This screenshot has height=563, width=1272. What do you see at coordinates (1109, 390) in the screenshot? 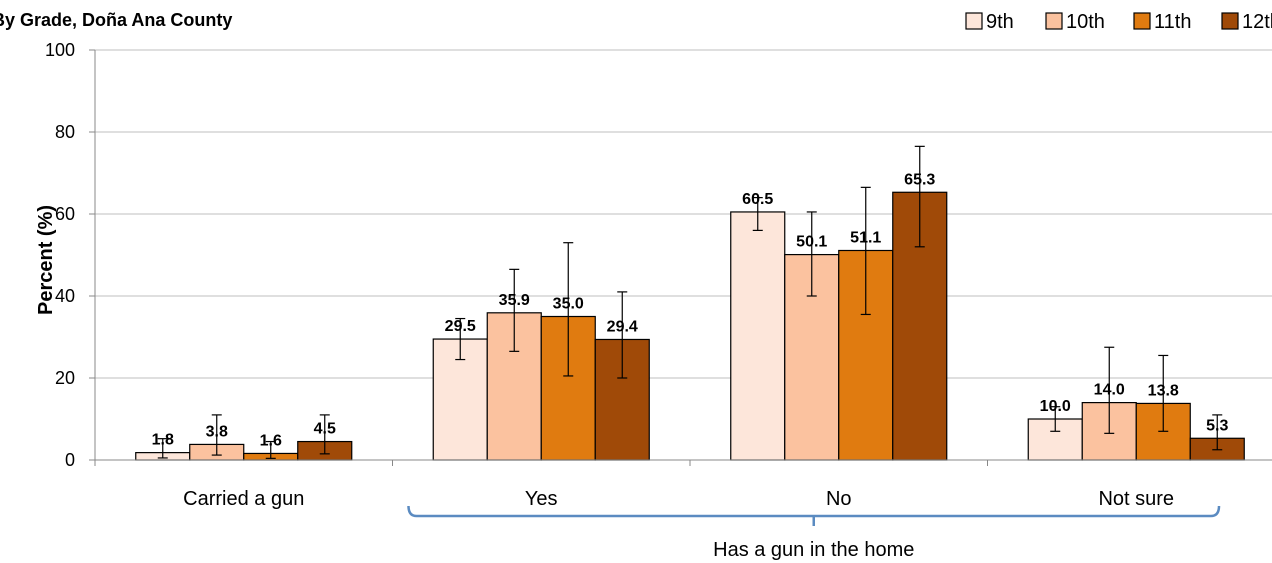
I see `data-label: 14.0` at bounding box center [1109, 390].